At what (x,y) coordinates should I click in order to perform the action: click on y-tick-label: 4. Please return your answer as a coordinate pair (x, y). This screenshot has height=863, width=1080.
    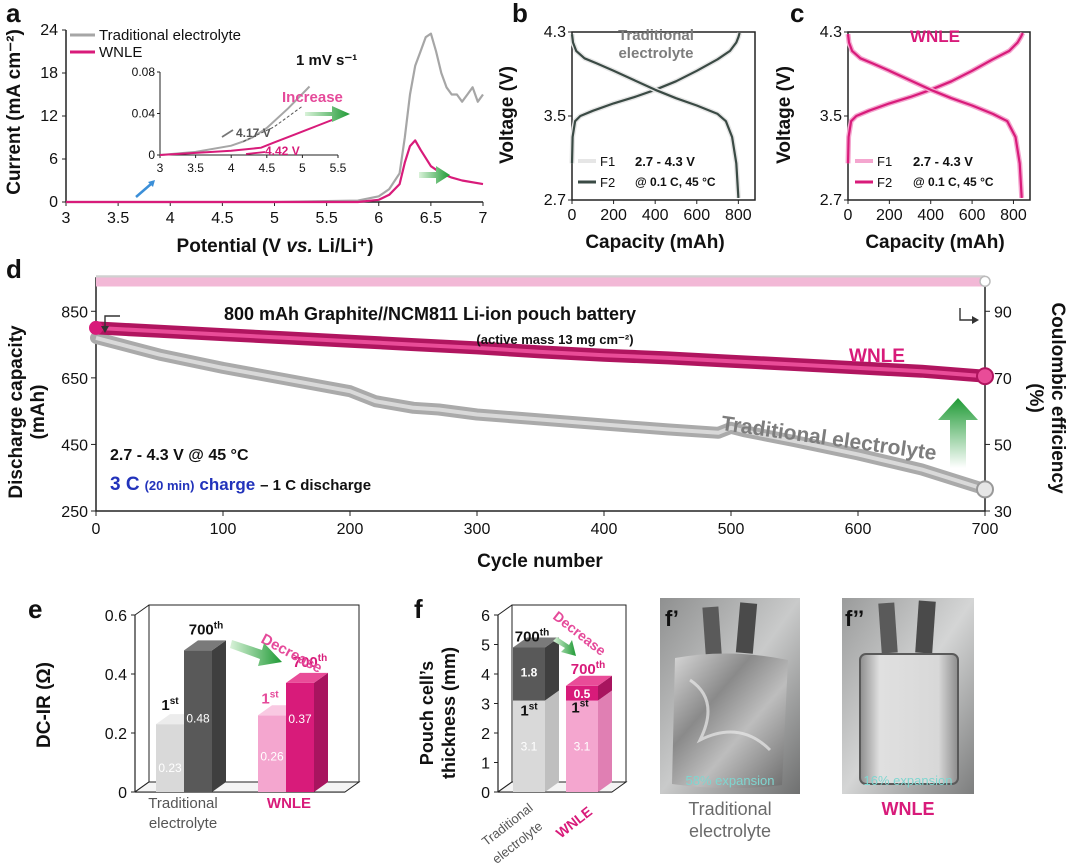
    Looking at the image, I should click on (485, 675).